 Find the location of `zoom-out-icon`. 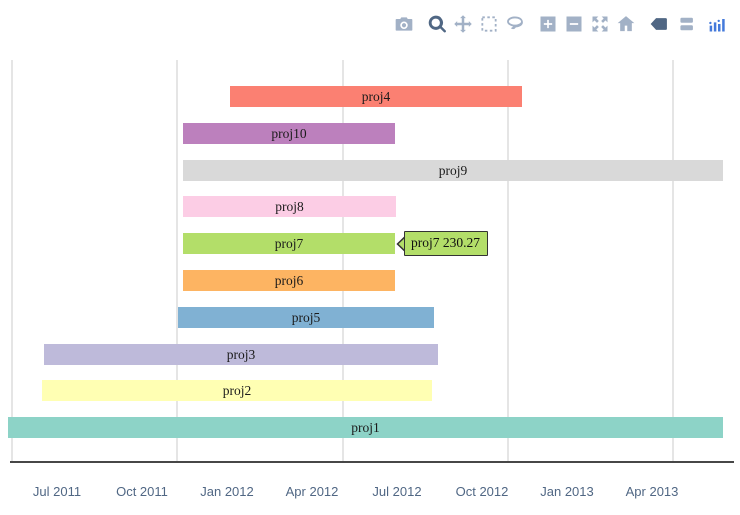

zoom-out-icon is located at coordinates (574, 24).